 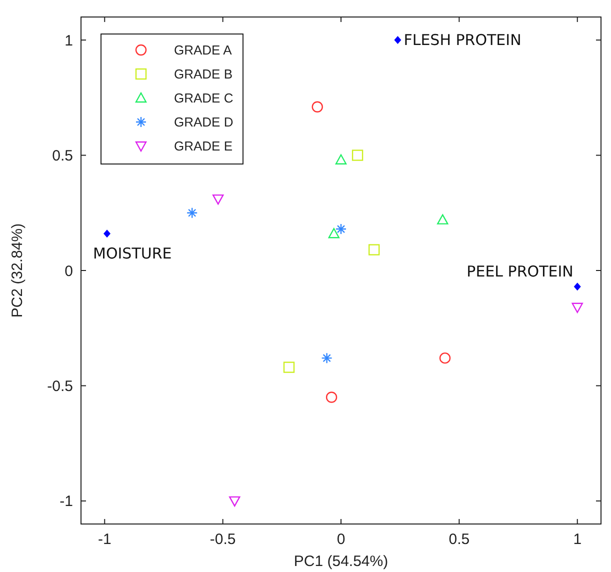 What do you see at coordinates (463, 40) in the screenshot?
I see `annotation: FLESH PROTEIN` at bounding box center [463, 40].